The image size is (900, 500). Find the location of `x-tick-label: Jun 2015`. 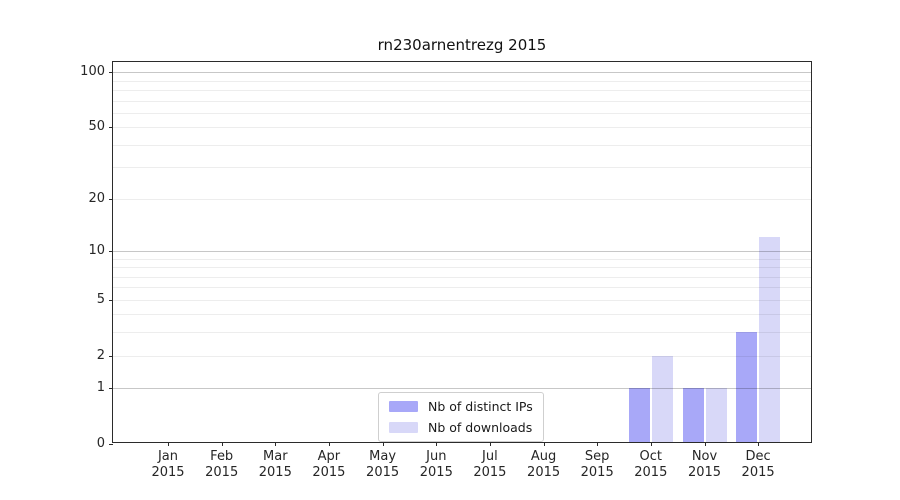

x-tick-label: Jun 2015 is located at coordinates (436, 465).